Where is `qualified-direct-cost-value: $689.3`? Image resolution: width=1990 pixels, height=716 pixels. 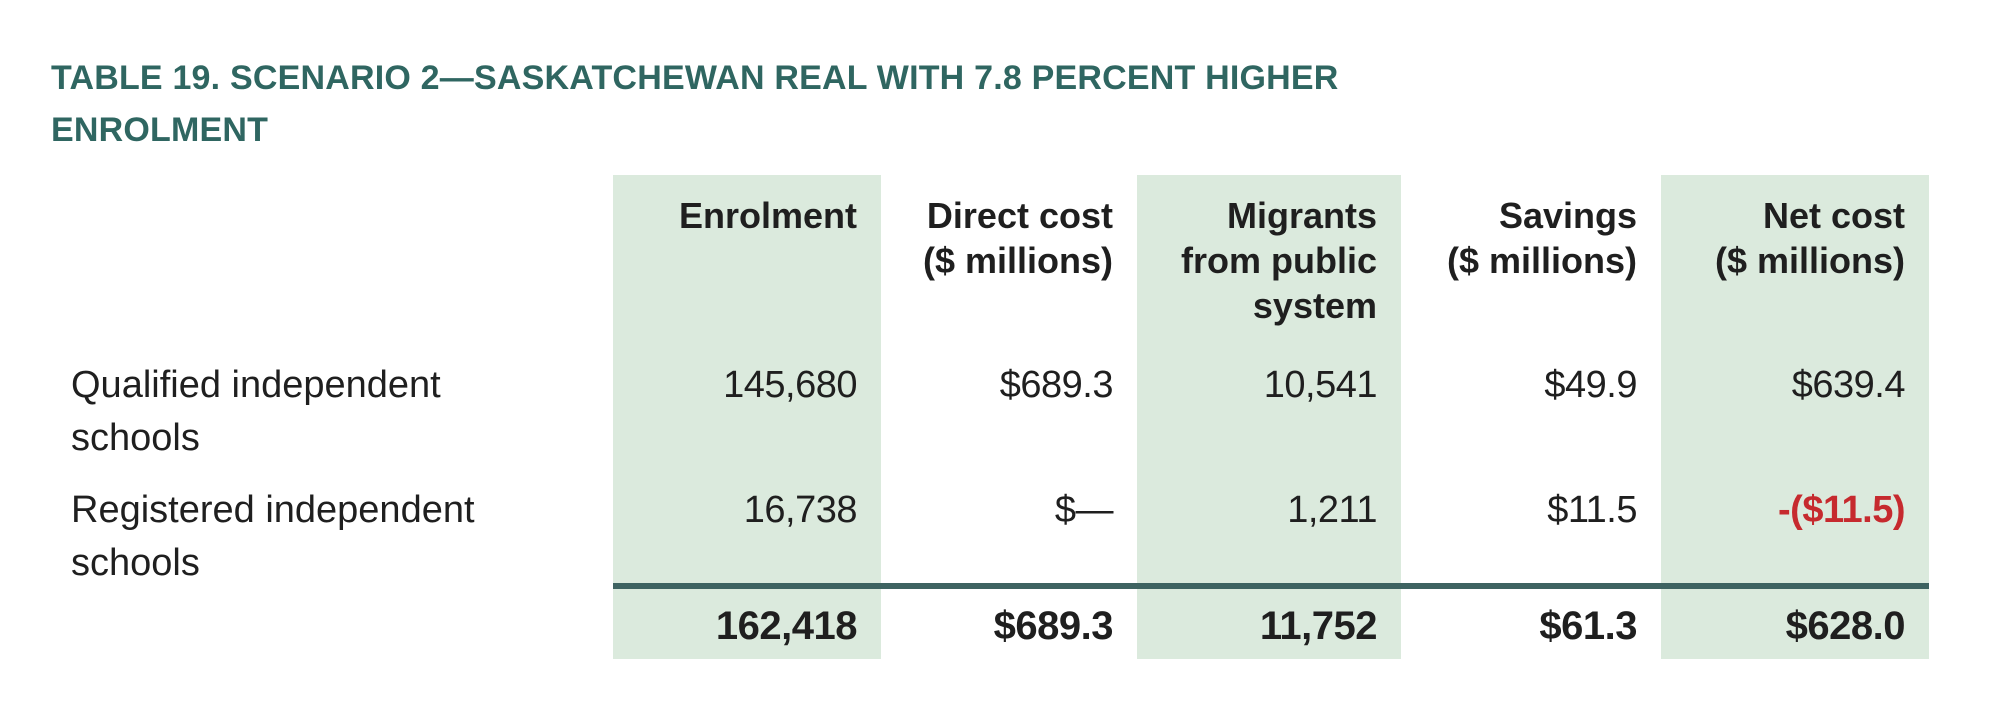
qualified-direct-cost-value: $689.3 is located at coordinates (1009, 417).